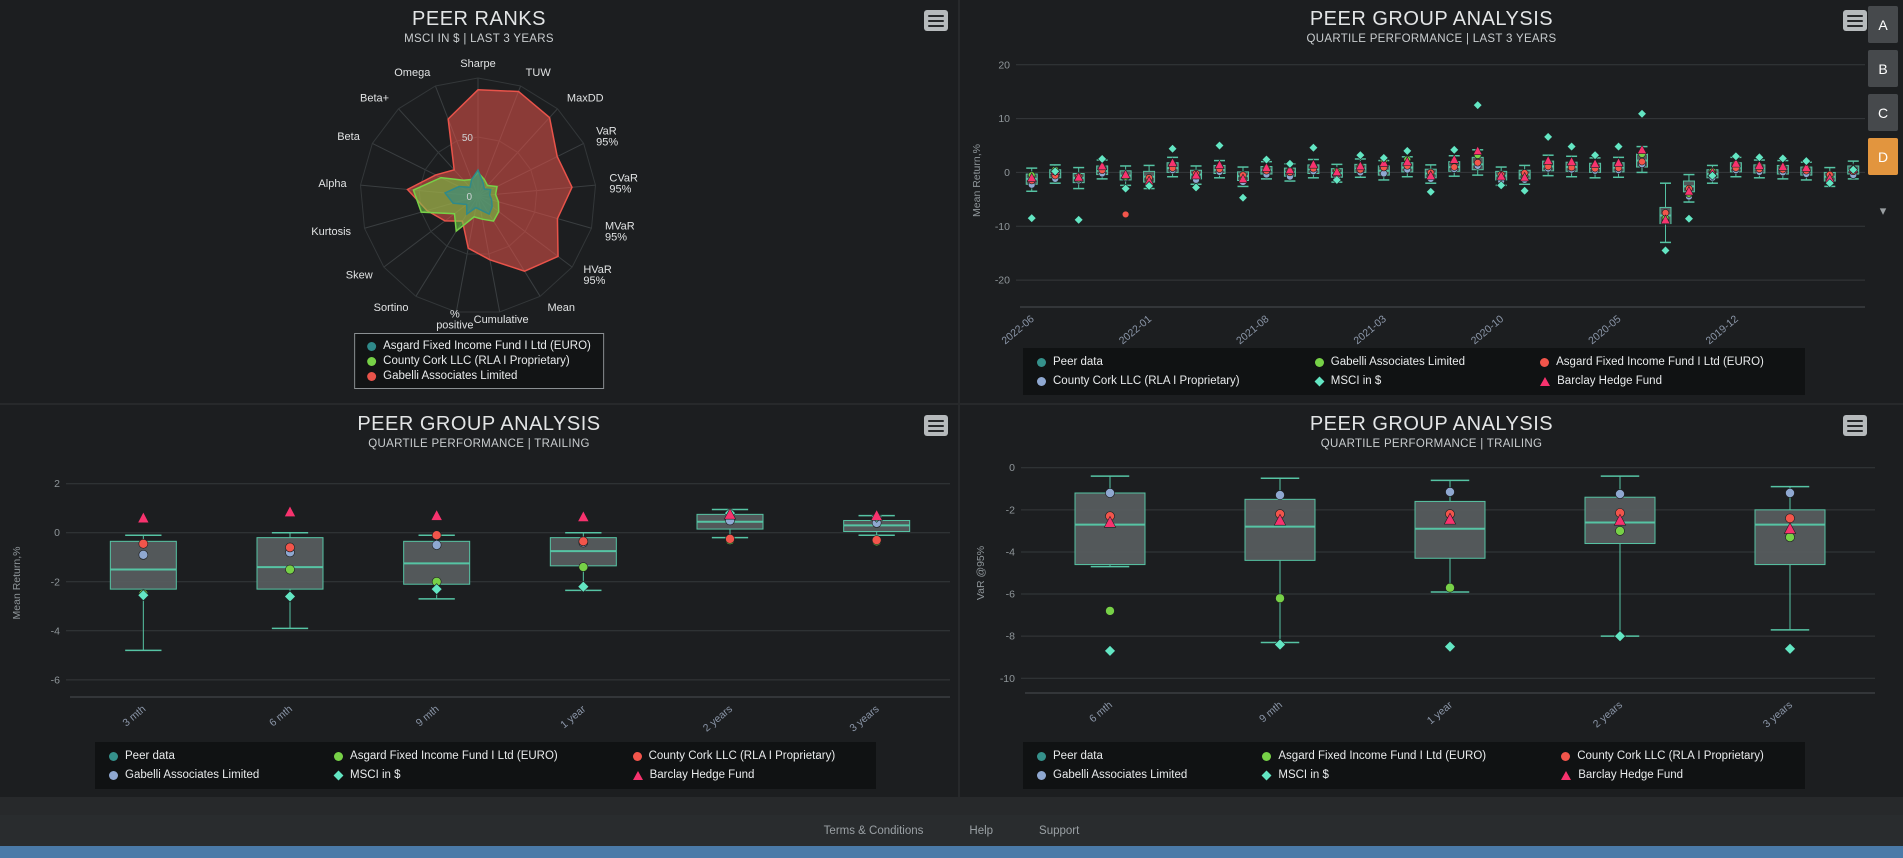 The width and height of the screenshot is (1903, 858). What do you see at coordinates (510, 537) in the screenshot?
I see `scatter-series` at bounding box center [510, 537].